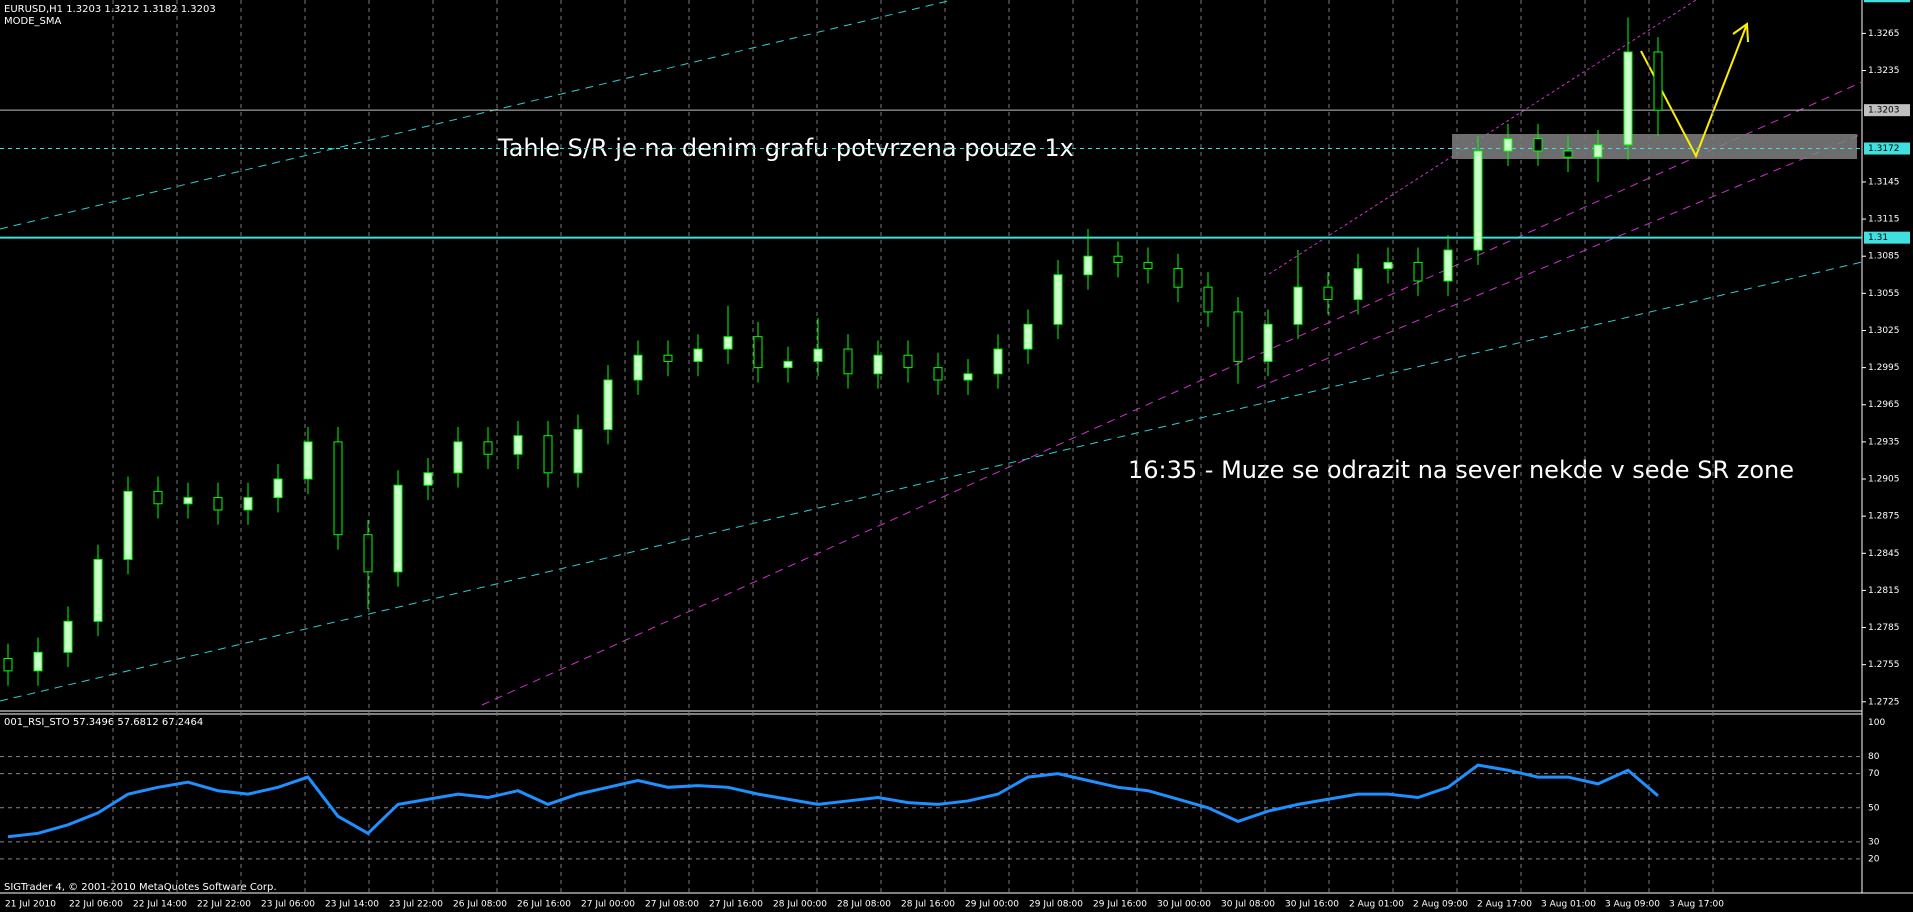  I want to click on x-tick-label: 28 Jul 16:00, so click(928, 905).